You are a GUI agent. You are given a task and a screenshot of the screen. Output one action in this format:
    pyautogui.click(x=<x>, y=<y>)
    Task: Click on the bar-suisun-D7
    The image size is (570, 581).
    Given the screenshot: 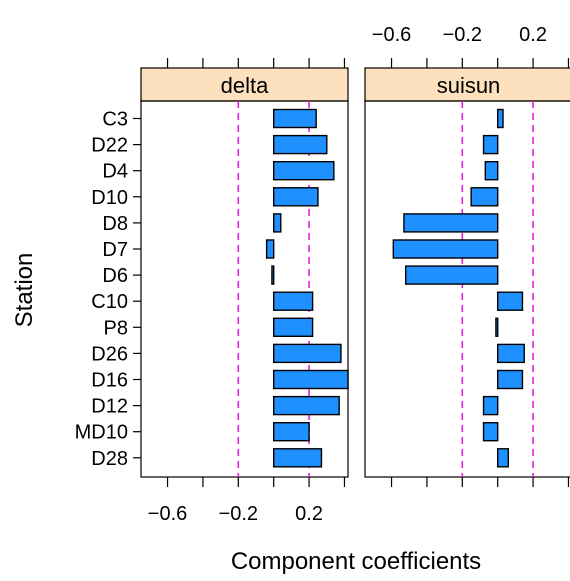 What is the action you would take?
    pyautogui.click(x=445, y=249)
    